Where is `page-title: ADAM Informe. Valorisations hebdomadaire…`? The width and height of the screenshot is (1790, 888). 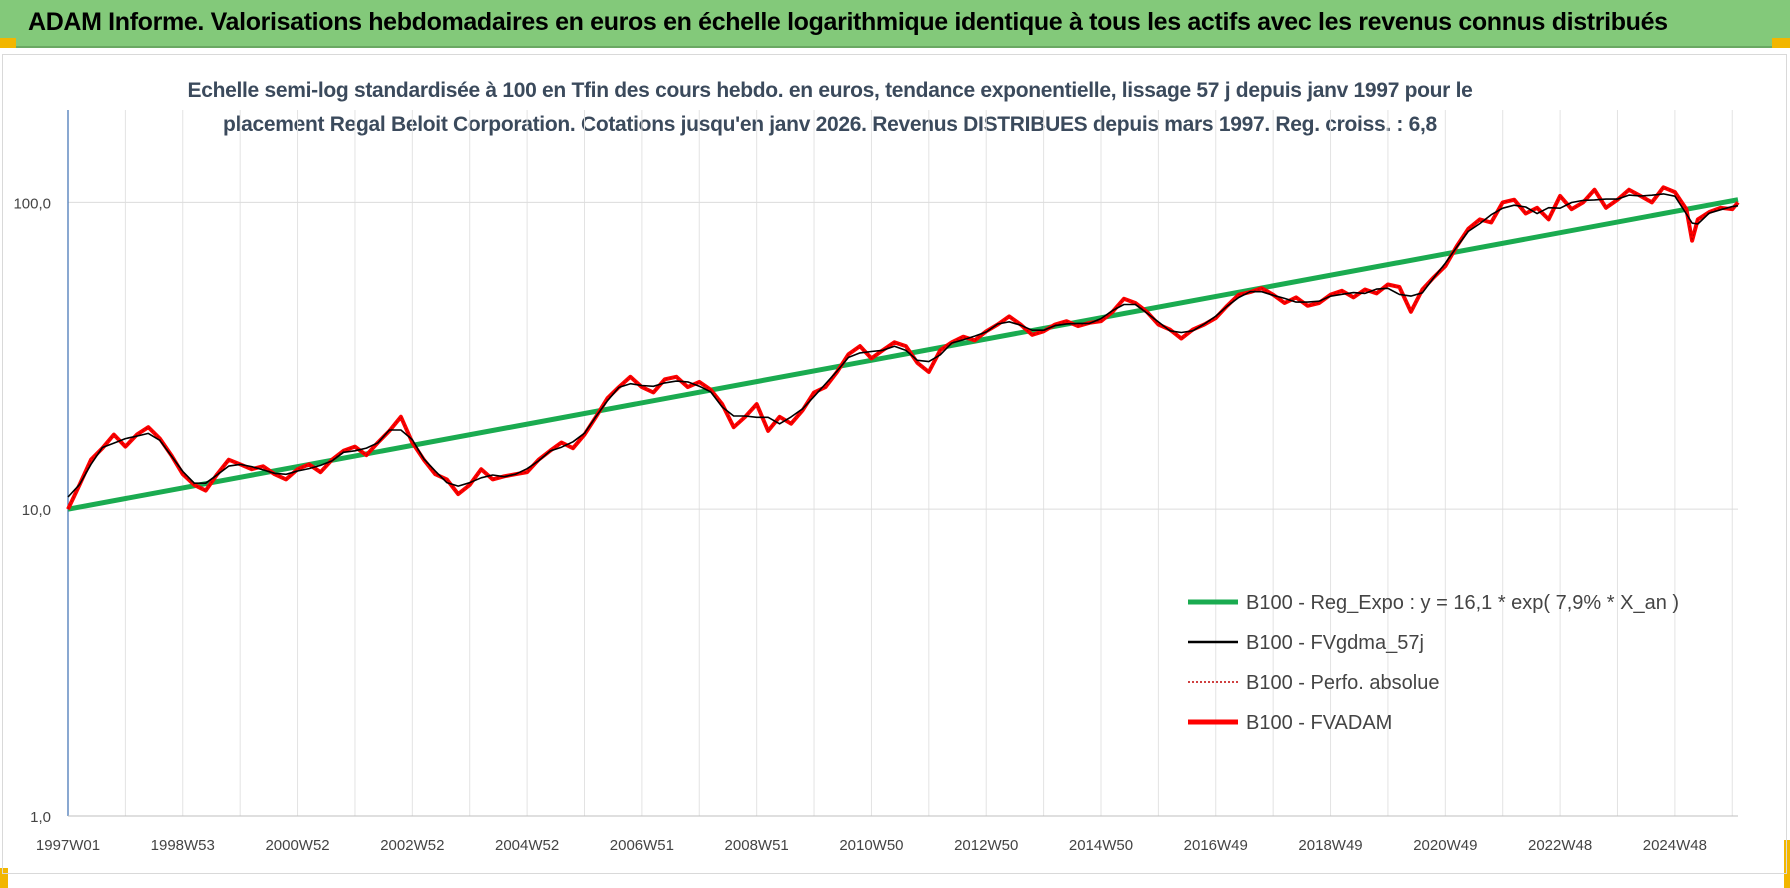
page-title: ADAM Informe. Valorisations hebdomadaire… is located at coordinates (848, 22).